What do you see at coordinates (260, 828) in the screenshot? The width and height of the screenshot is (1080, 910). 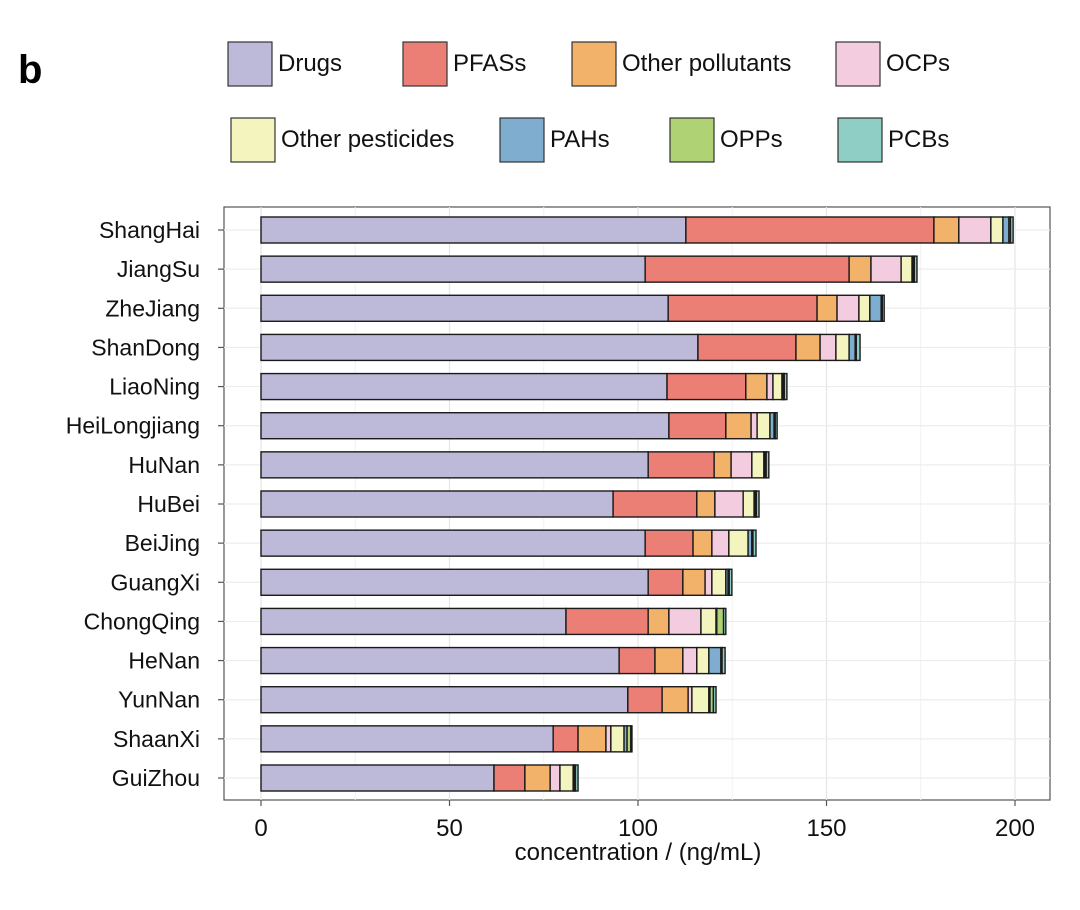 I see `x-tick-label: 0` at bounding box center [260, 828].